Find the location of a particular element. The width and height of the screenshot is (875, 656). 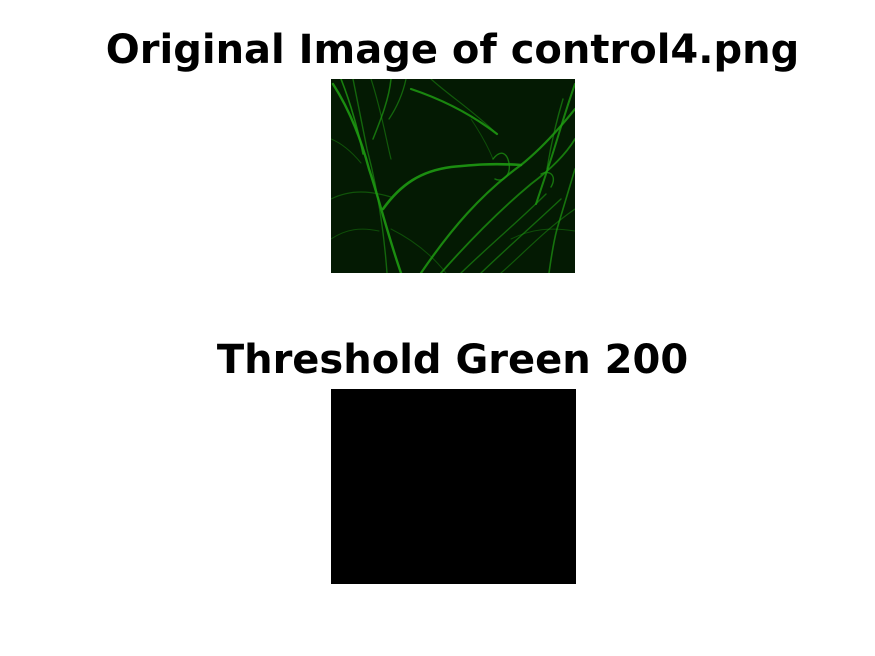

original-image-title: Original Image of control4.png is located at coordinates (452, 50).